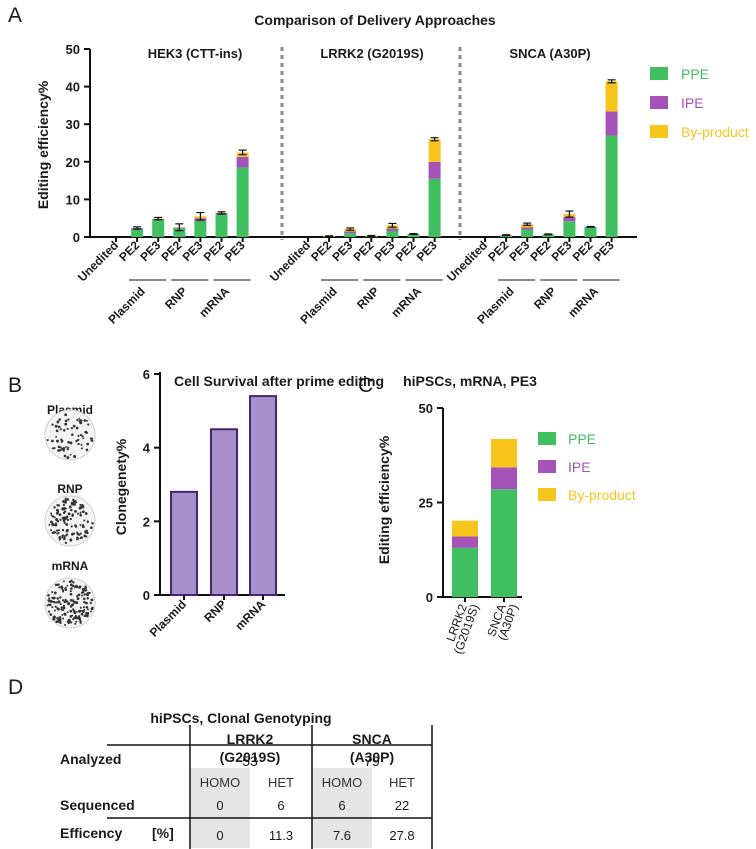 The height and width of the screenshot is (849, 756). What do you see at coordinates (659, 73) in the screenshot?
I see `legend-swatch-ppe` at bounding box center [659, 73].